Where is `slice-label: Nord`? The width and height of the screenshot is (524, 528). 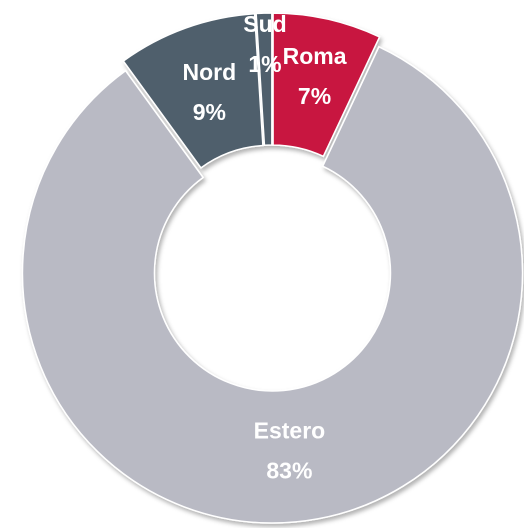 slice-label: Nord is located at coordinates (209, 72).